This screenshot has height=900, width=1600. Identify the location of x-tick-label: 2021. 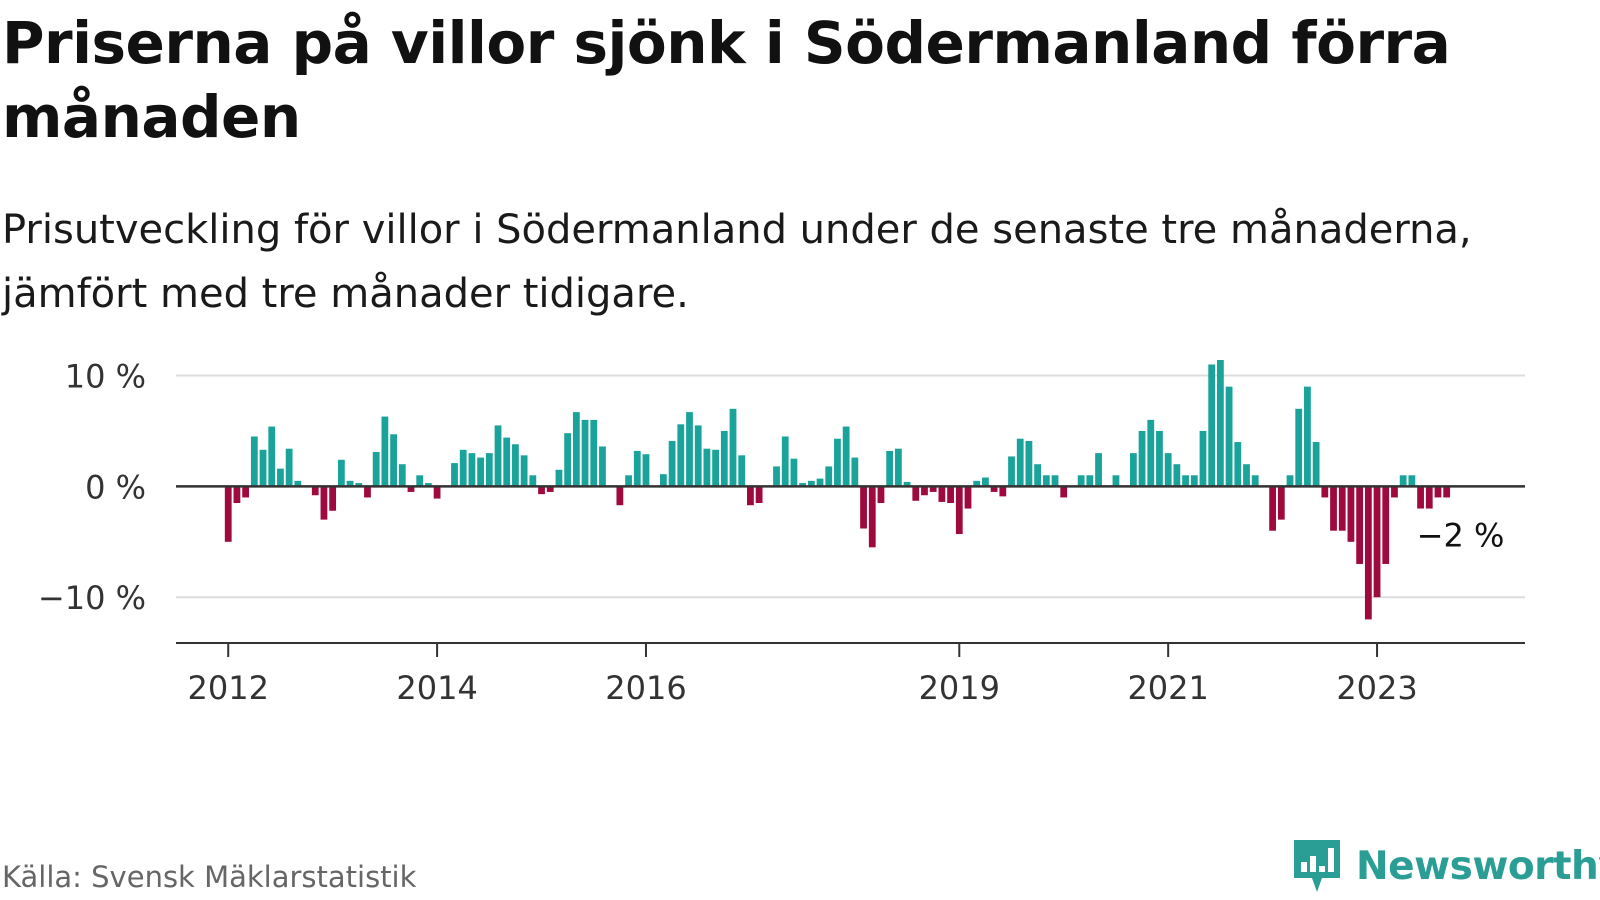
(1167, 688).